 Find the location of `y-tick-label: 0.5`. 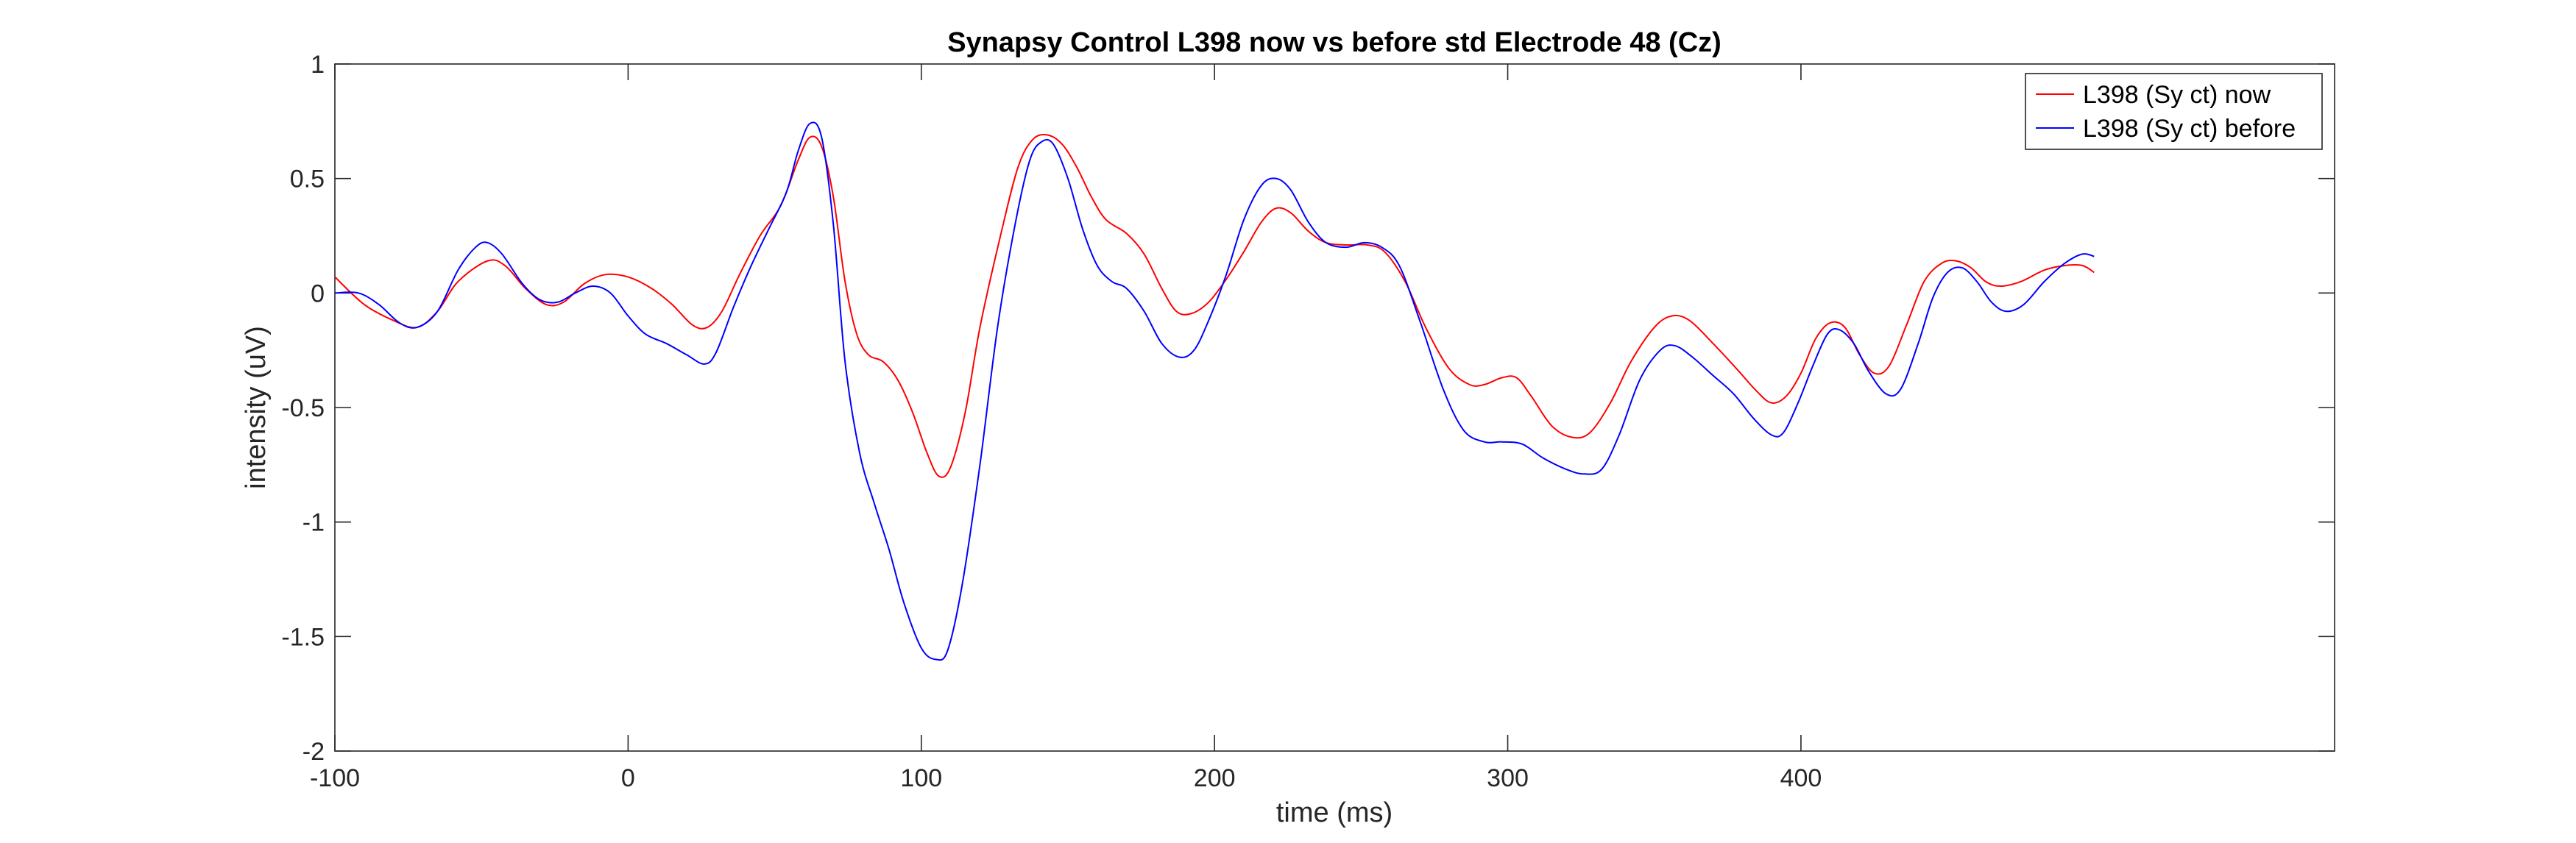

y-tick-label: 0.5 is located at coordinates (307, 179).